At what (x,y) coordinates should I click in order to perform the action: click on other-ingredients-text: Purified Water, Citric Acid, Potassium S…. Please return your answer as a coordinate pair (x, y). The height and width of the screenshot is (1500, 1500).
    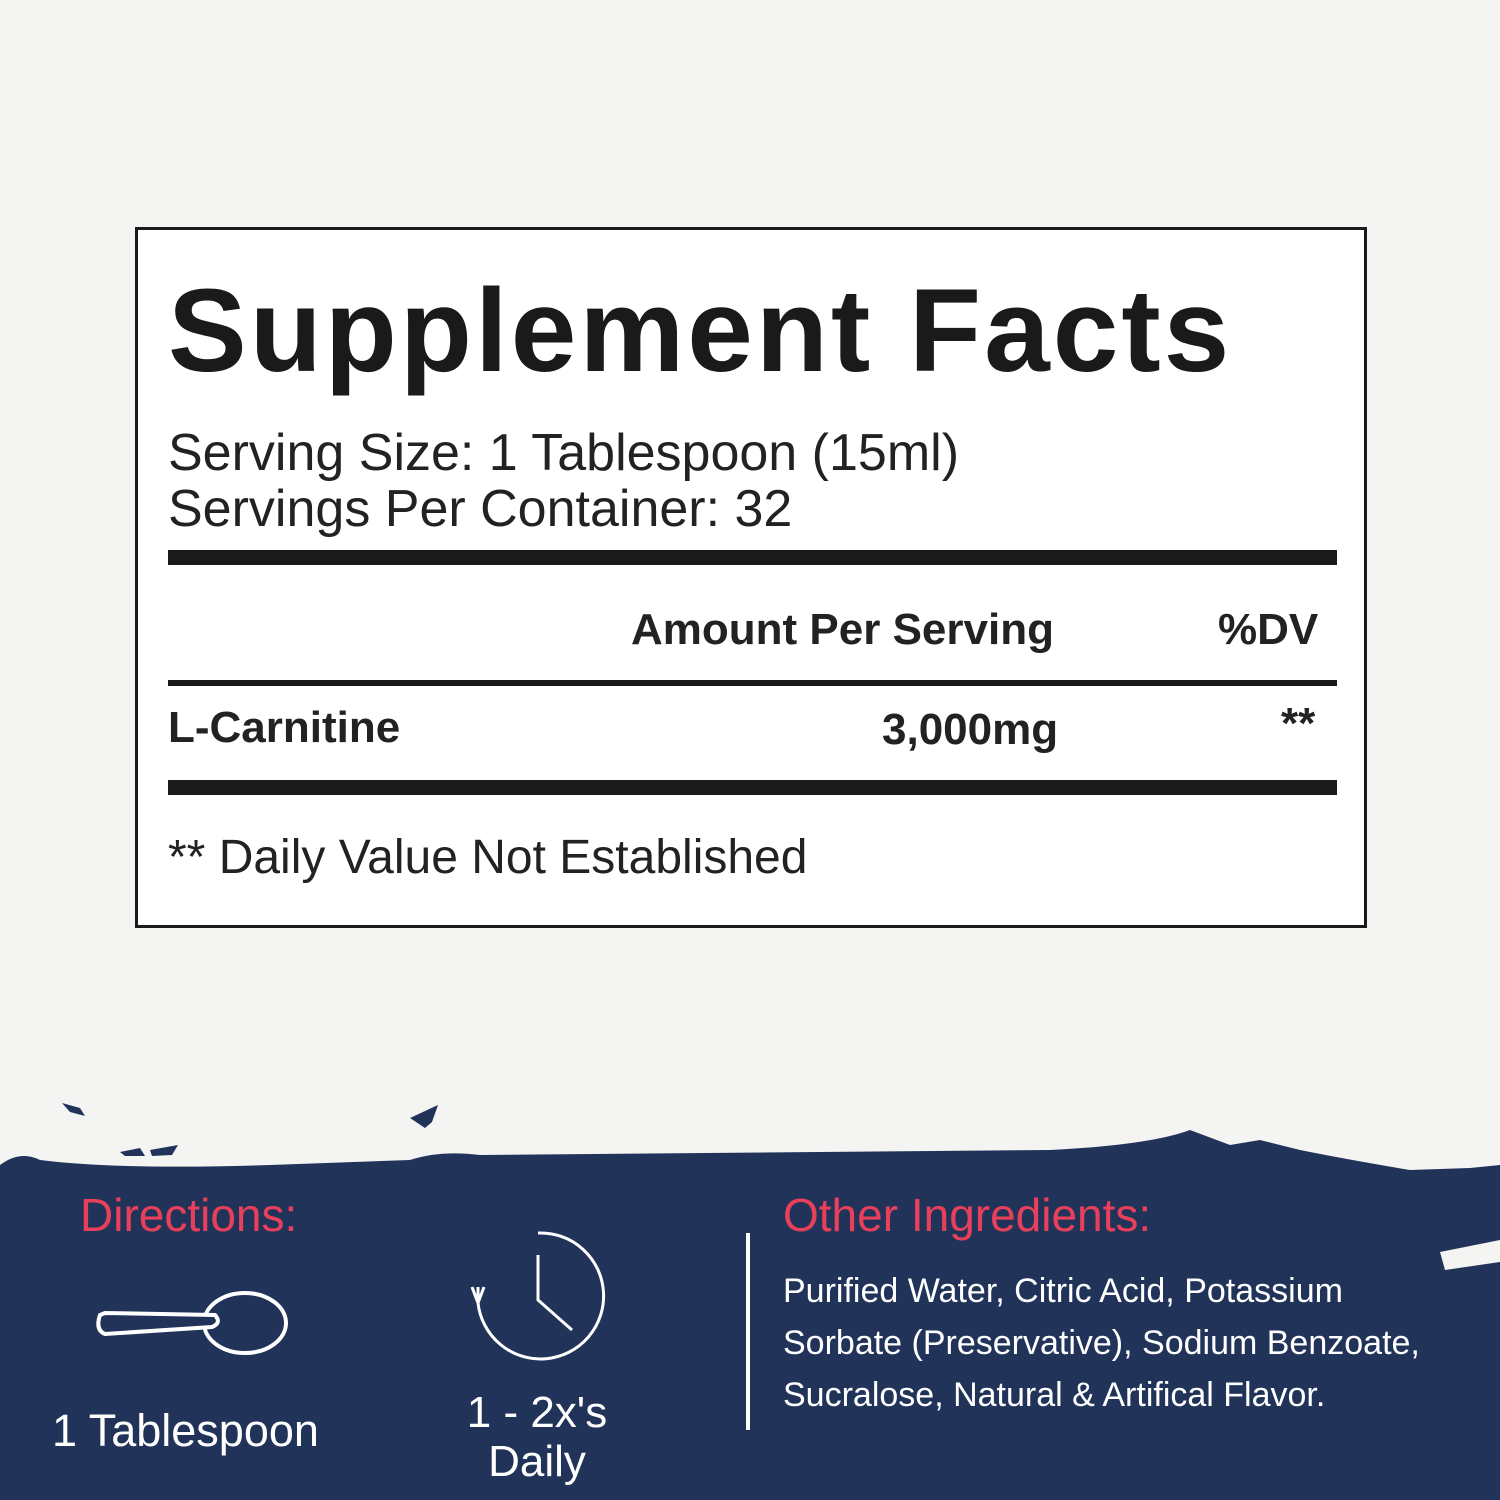
    Looking at the image, I should click on (1101, 1343).